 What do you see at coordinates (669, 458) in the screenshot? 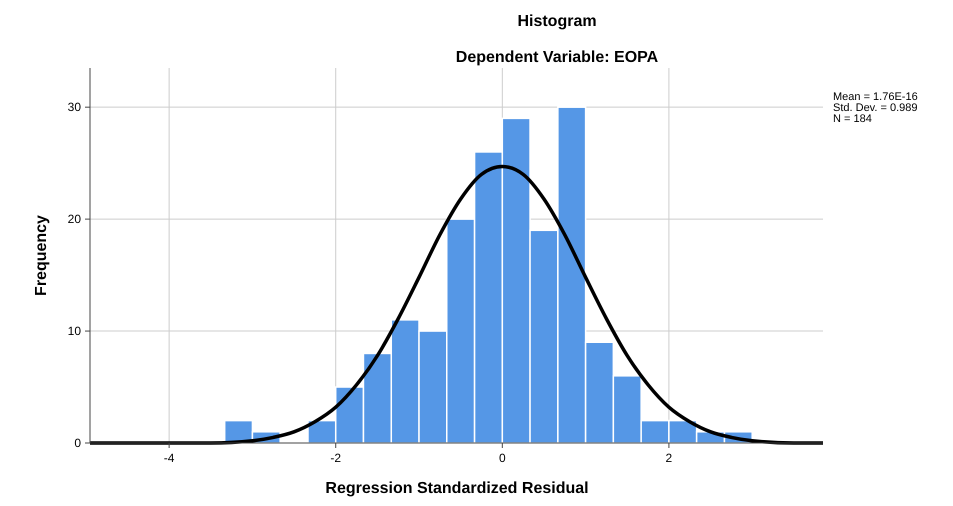
I see `x-tick-label: 2` at bounding box center [669, 458].